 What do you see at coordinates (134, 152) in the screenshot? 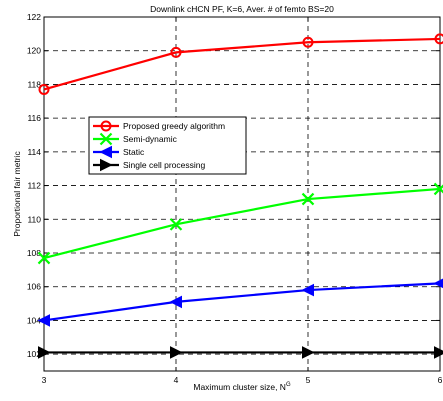
I see `legend-label: Static` at bounding box center [134, 152].